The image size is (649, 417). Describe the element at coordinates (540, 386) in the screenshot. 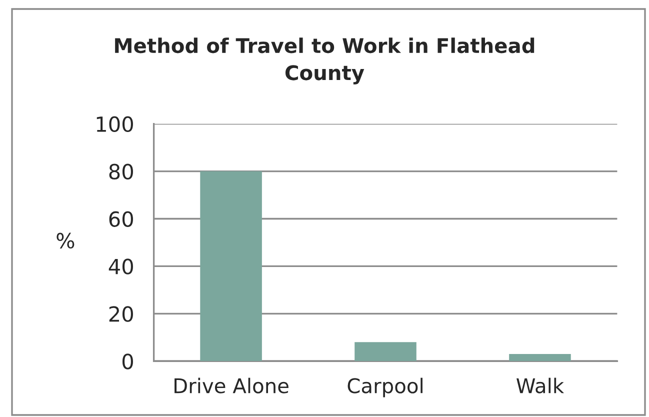

I see `x-tick-label: Walk` at that location.